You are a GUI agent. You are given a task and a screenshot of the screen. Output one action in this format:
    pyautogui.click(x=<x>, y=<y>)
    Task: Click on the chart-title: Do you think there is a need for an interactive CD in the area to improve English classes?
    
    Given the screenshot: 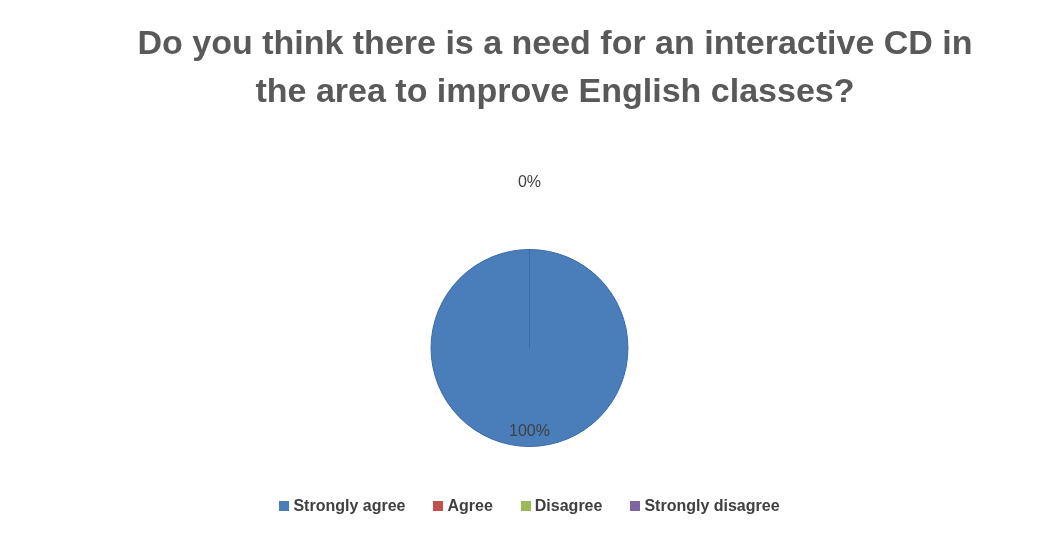 What is the action you would take?
    pyautogui.click(x=555, y=66)
    